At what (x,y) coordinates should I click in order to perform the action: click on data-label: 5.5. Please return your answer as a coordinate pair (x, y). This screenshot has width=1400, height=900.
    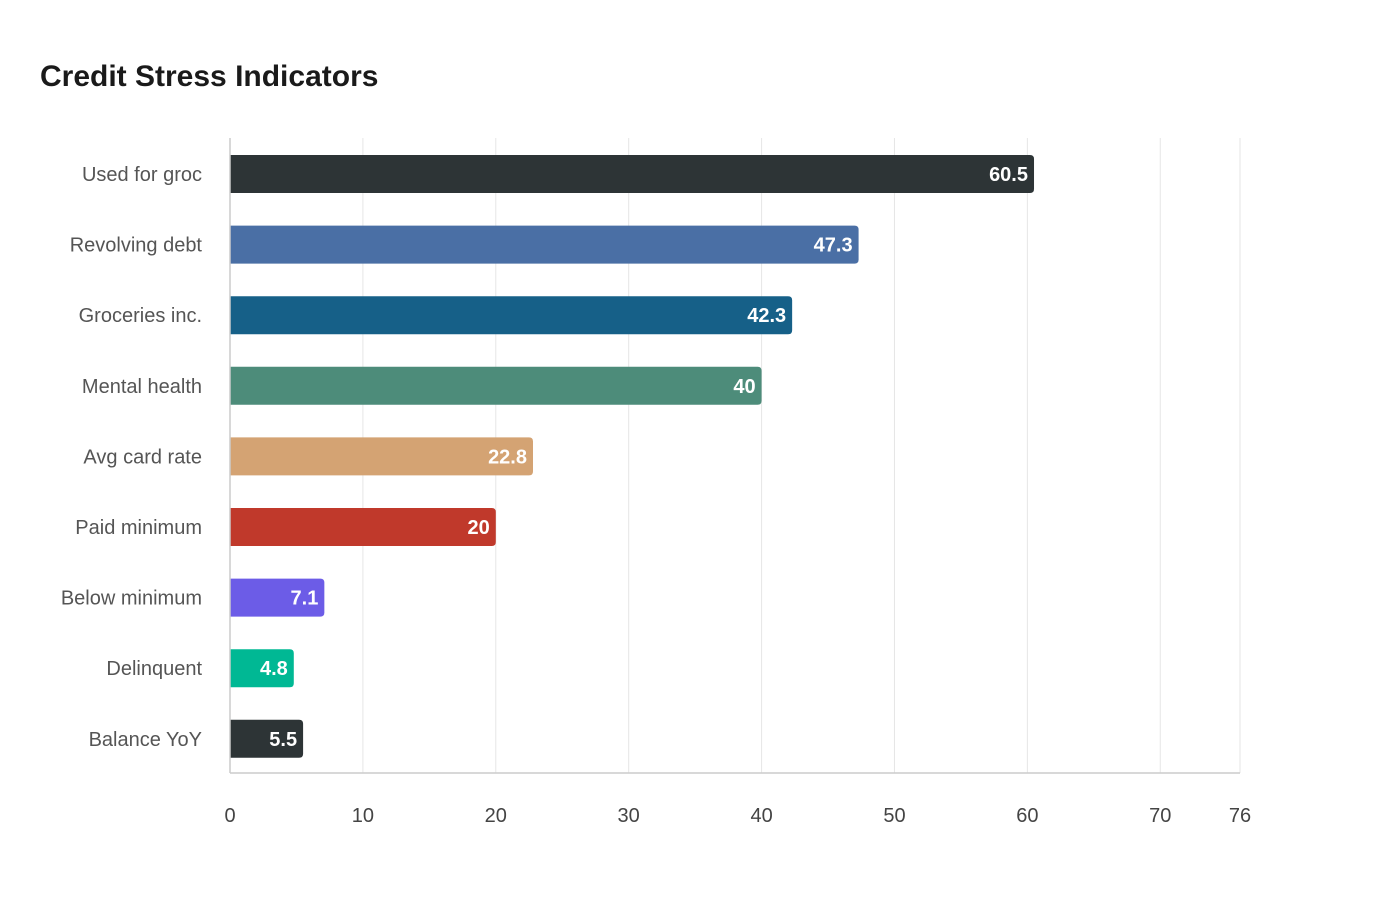
    Looking at the image, I should click on (283, 740).